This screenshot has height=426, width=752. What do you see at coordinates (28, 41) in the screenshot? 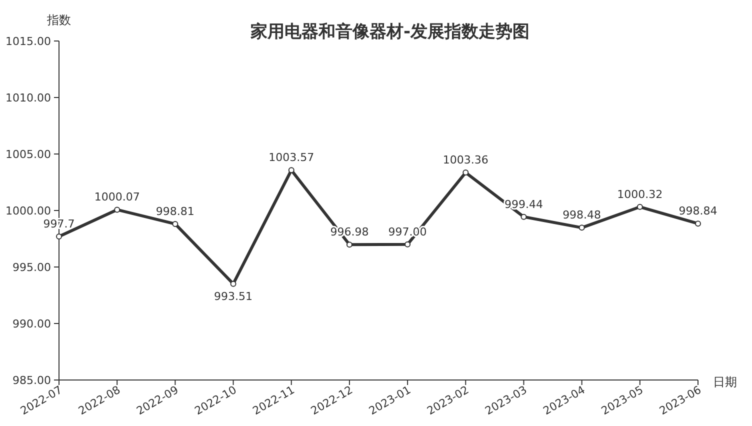
I see `y-tick-label: 1015.00` at bounding box center [28, 41].